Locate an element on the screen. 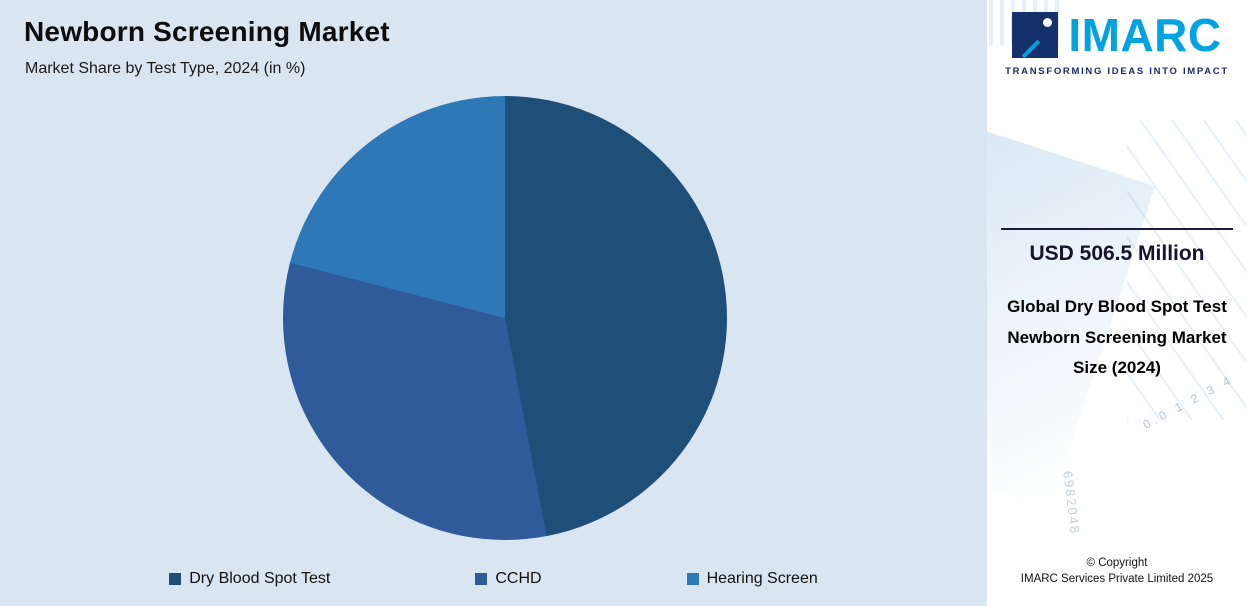 Image resolution: width=1247 pixels, height=606 pixels. copyright-line-2: IMARC Services Private Limited 2025 is located at coordinates (1117, 579).